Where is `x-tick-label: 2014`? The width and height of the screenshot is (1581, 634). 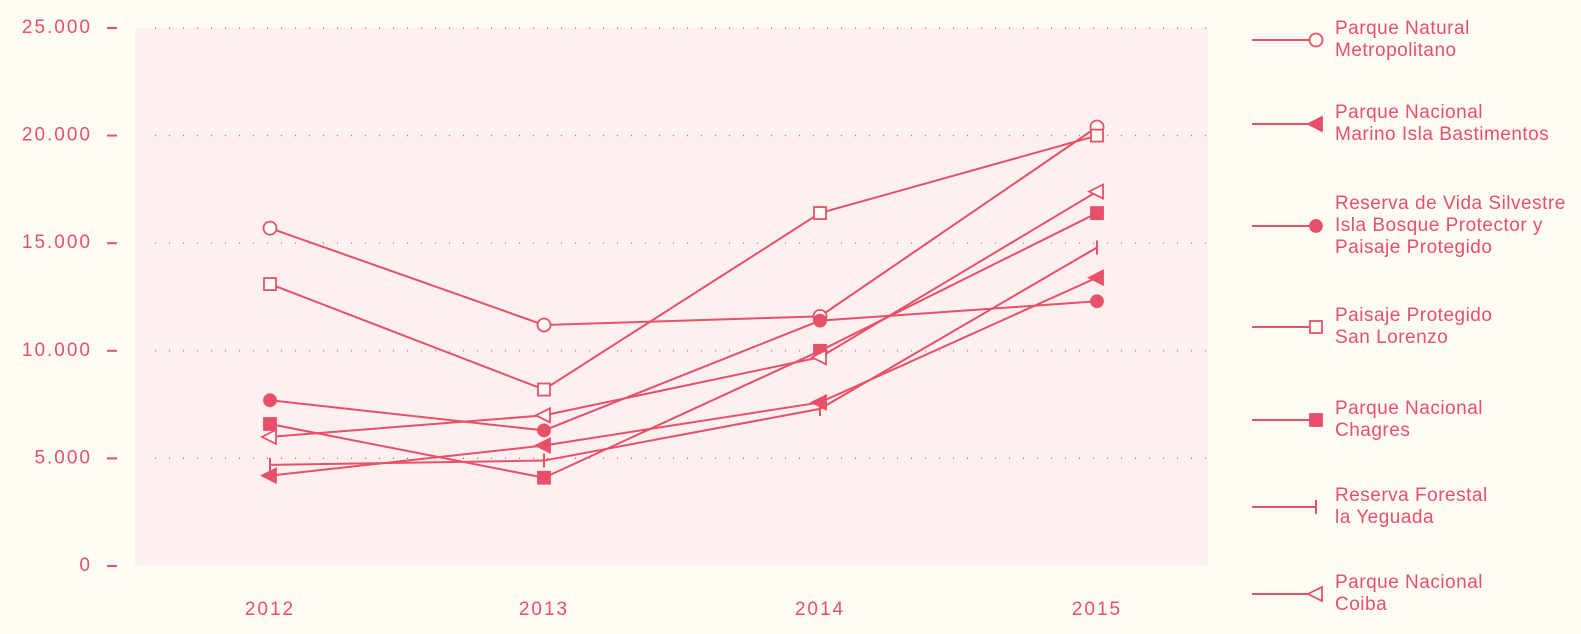
x-tick-label: 2014 is located at coordinates (820, 609).